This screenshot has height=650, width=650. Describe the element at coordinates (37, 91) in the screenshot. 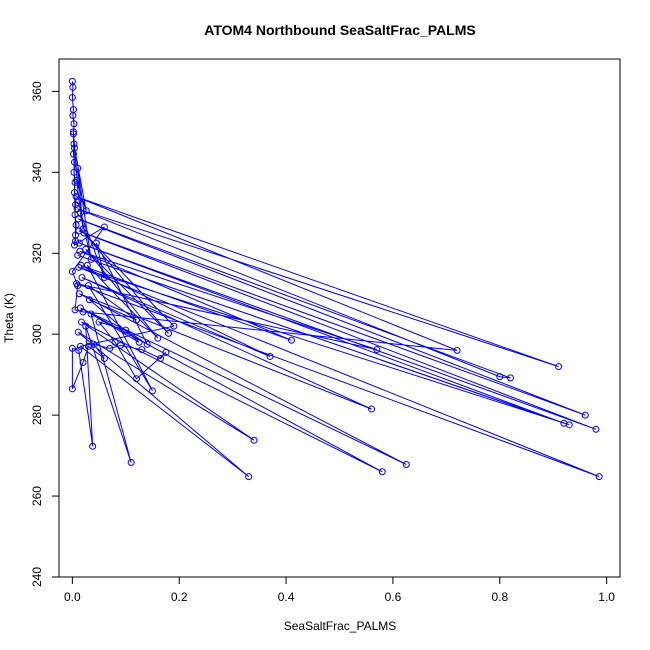

I see `y-tick-label: 360` at that location.